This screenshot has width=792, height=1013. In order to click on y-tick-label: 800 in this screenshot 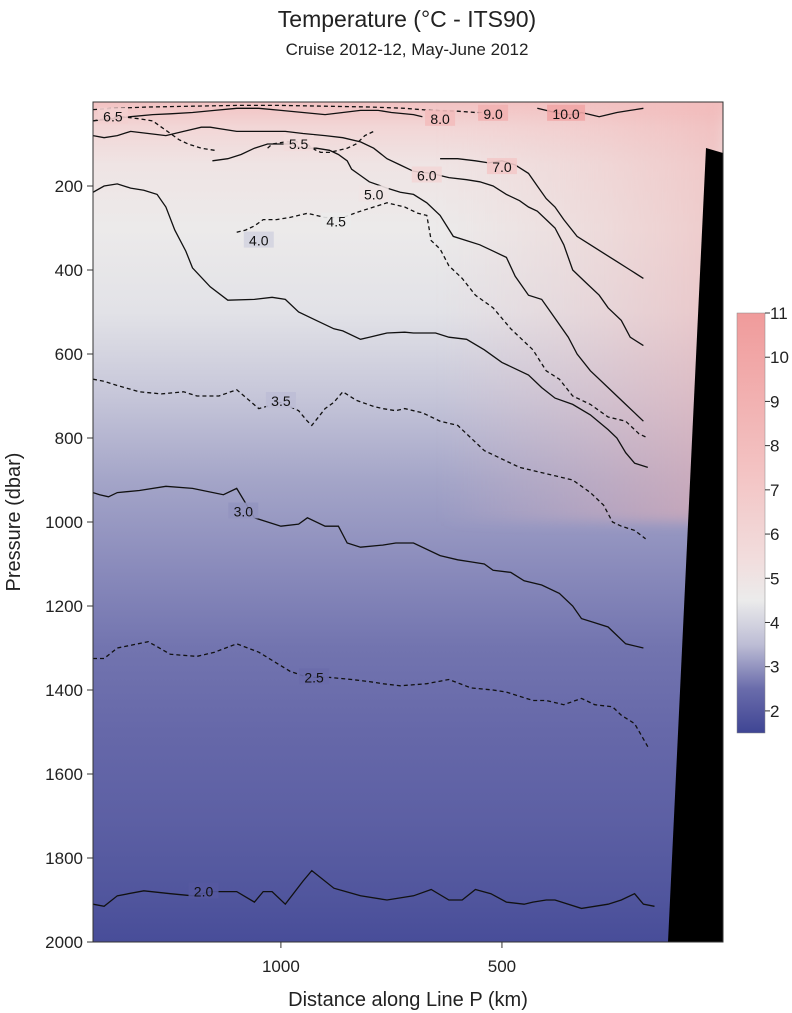, I will do `click(69, 438)`.